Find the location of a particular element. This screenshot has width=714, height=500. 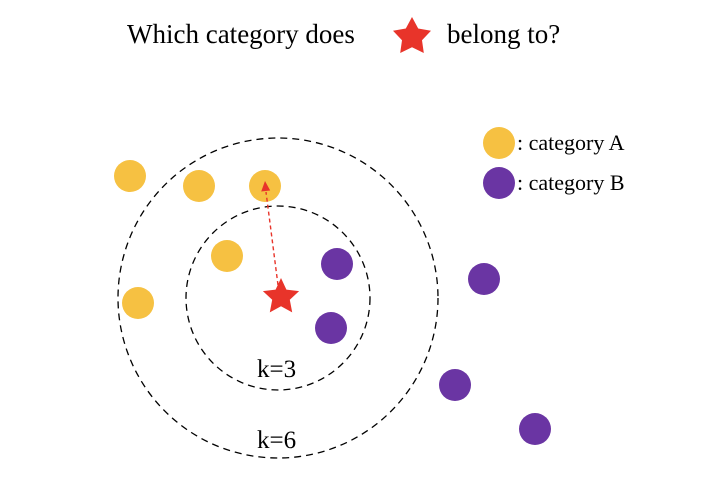

k3-ring is located at coordinates (278, 298).